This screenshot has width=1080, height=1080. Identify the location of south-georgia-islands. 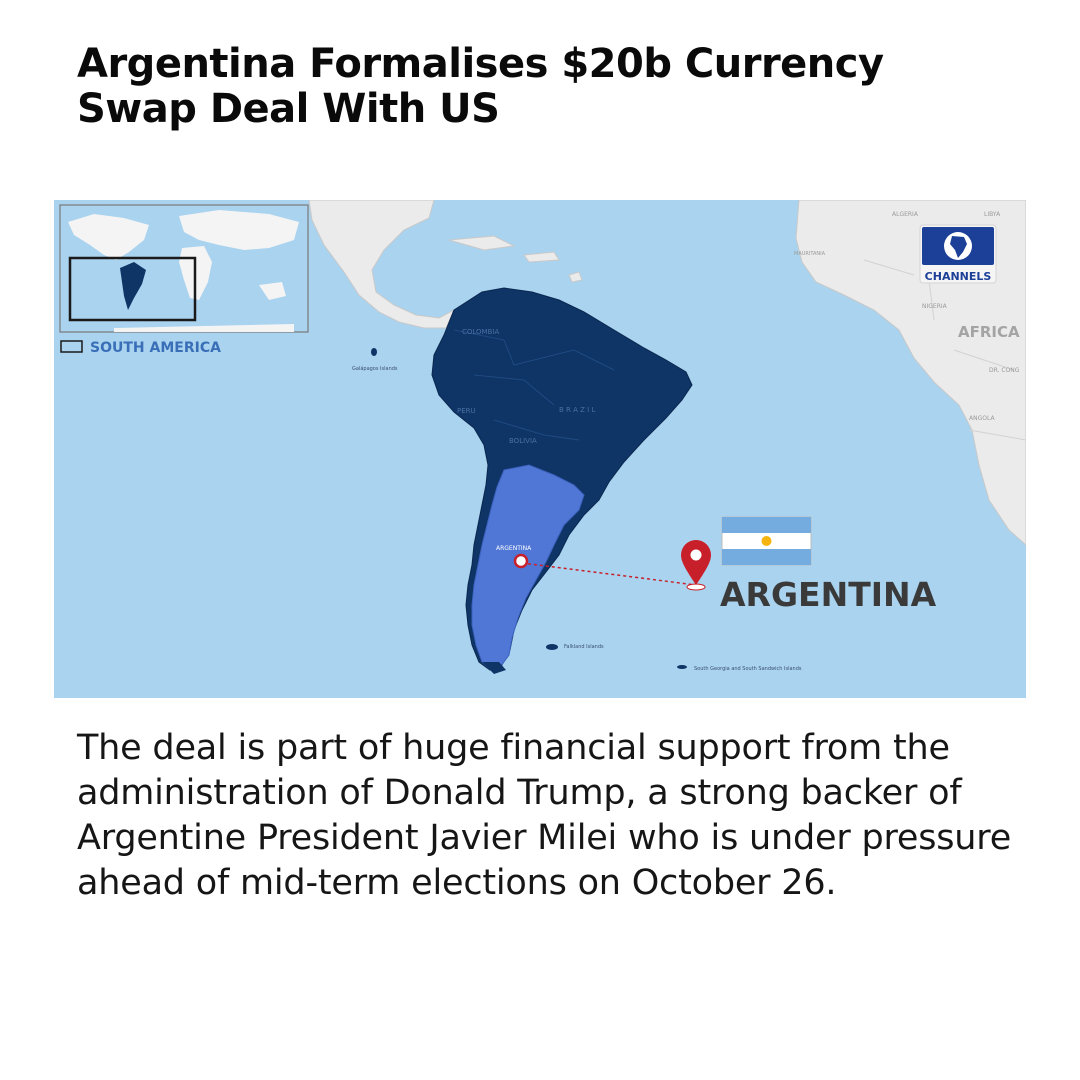
(682, 667).